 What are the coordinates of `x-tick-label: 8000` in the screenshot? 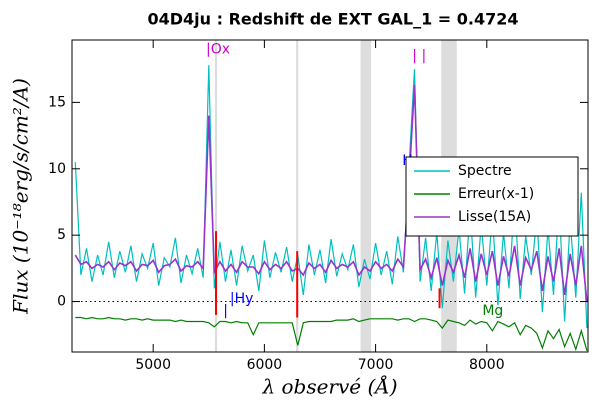 It's located at (487, 365).